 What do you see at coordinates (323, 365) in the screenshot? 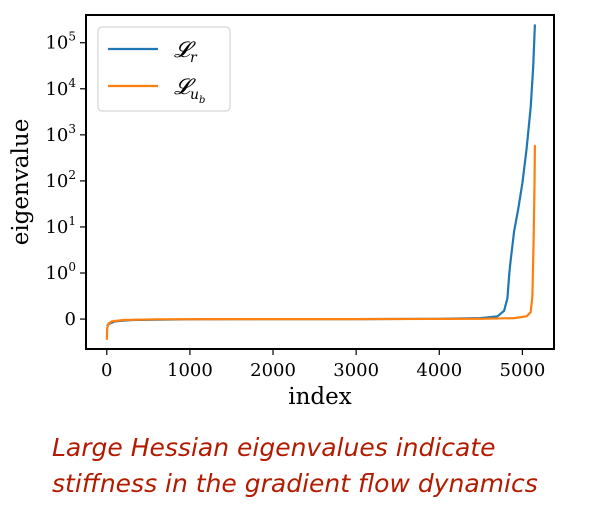
I see `x-axis-ticks: 0 1000 2000 3000 4000 5000` at bounding box center [323, 365].